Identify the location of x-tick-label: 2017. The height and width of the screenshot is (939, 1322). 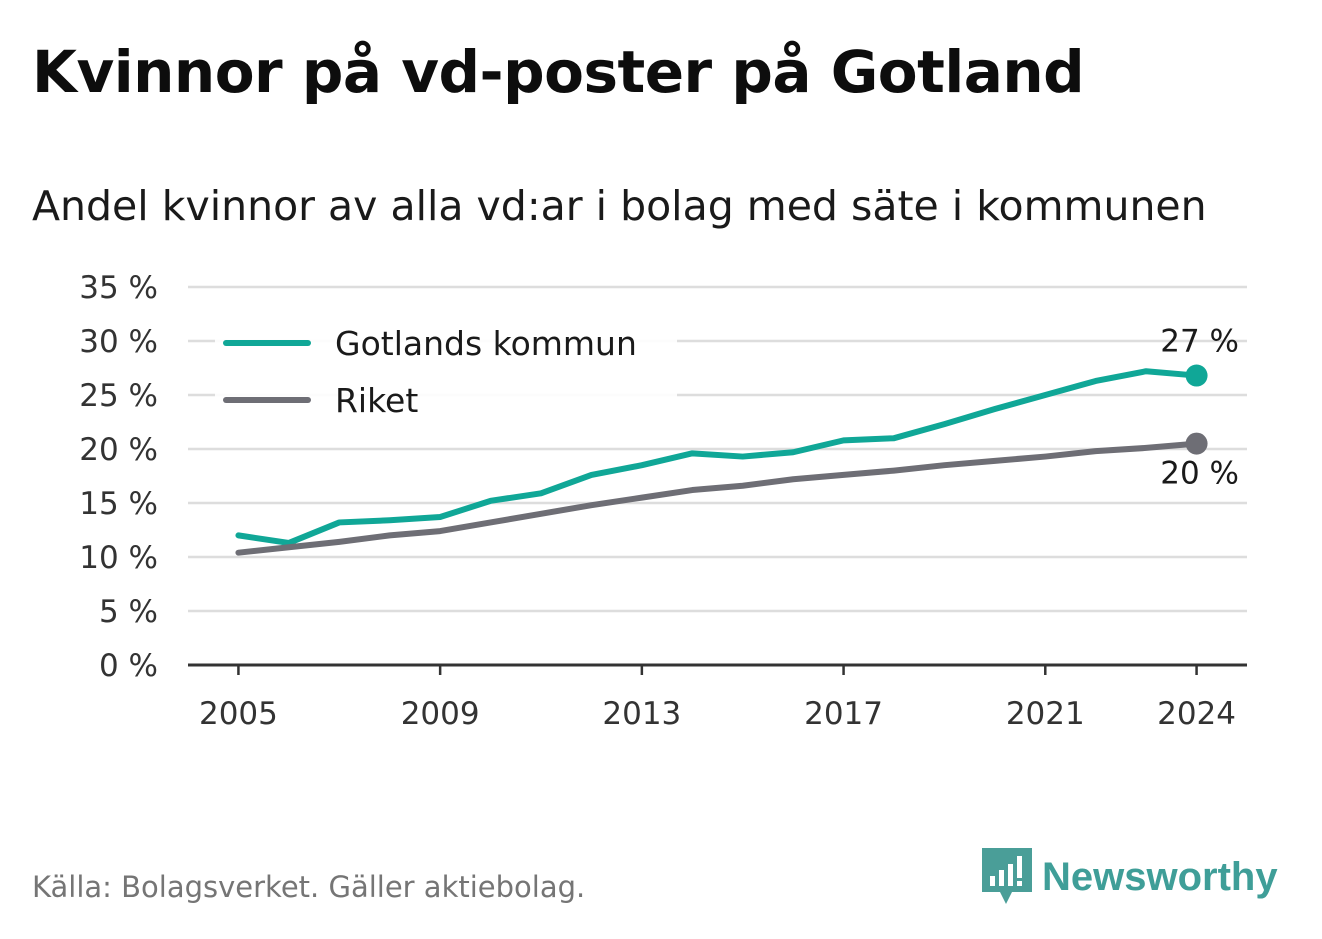
(843, 714).